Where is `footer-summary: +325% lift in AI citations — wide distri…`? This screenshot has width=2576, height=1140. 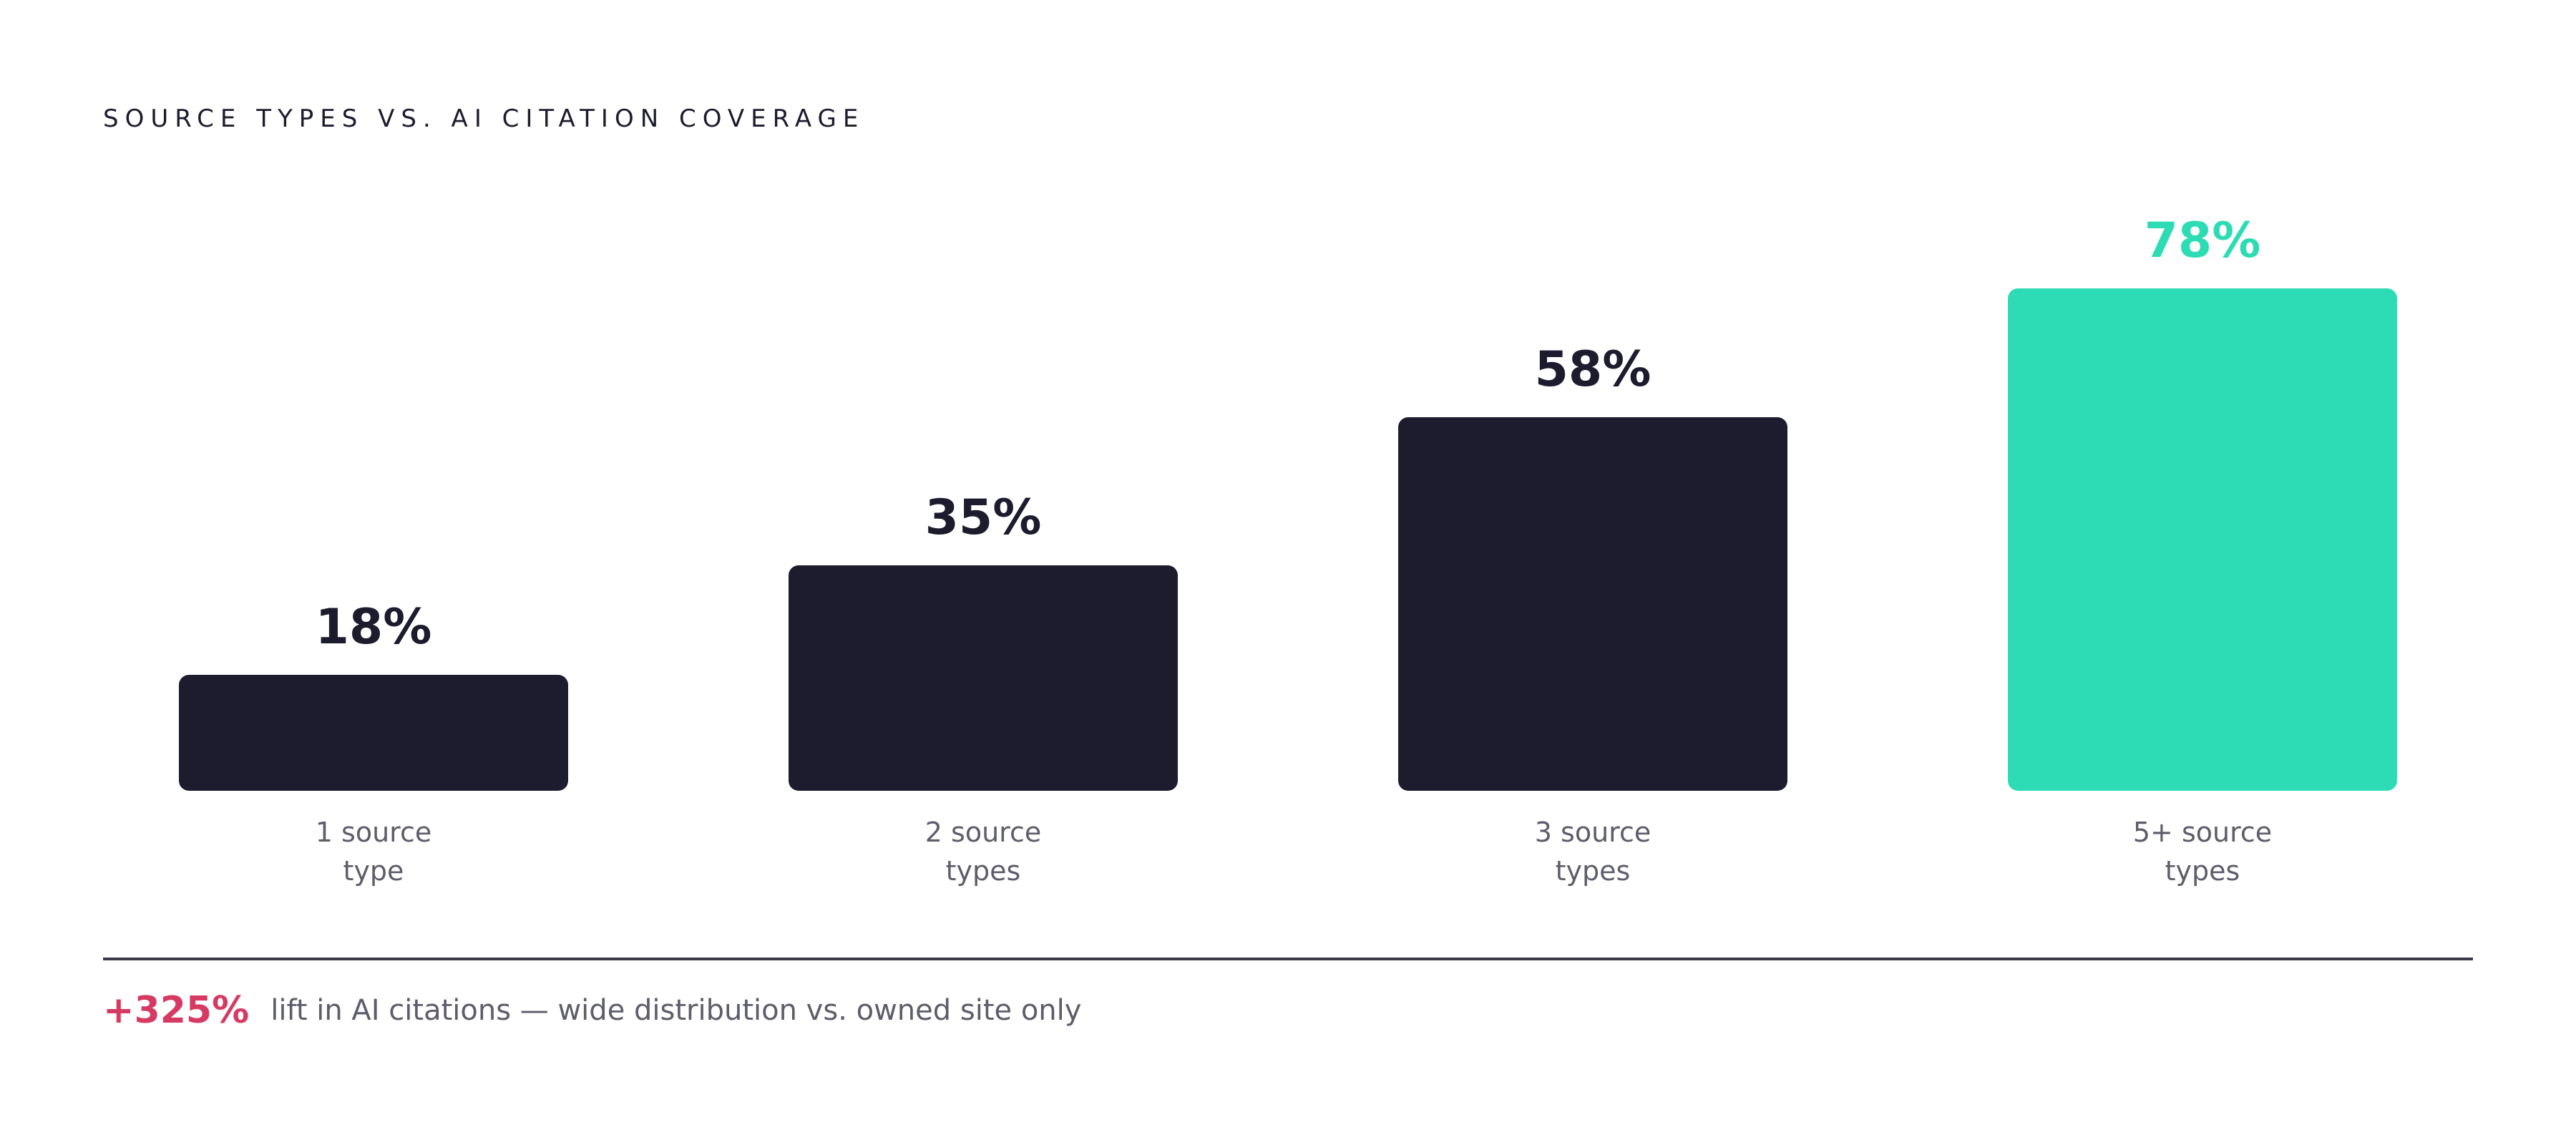
footer-summary: +325% lift in AI citations — wide distri… is located at coordinates (592, 1011).